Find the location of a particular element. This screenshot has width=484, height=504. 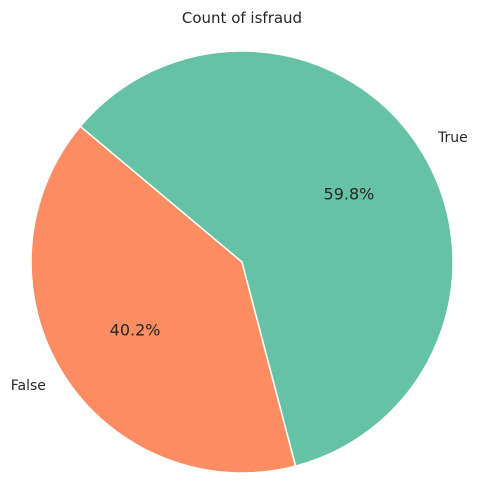

chart-title: Count of isfraud is located at coordinates (242, 18).